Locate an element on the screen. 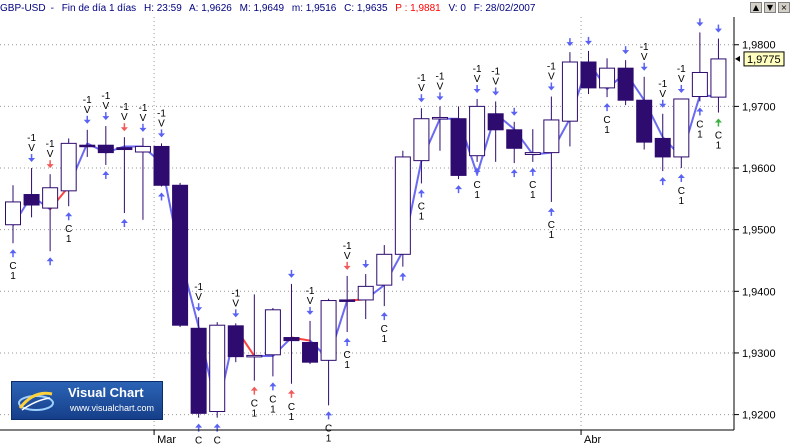 This screenshot has width=796, height=447. scroll-up-button: ▲ is located at coordinates (756, 7).